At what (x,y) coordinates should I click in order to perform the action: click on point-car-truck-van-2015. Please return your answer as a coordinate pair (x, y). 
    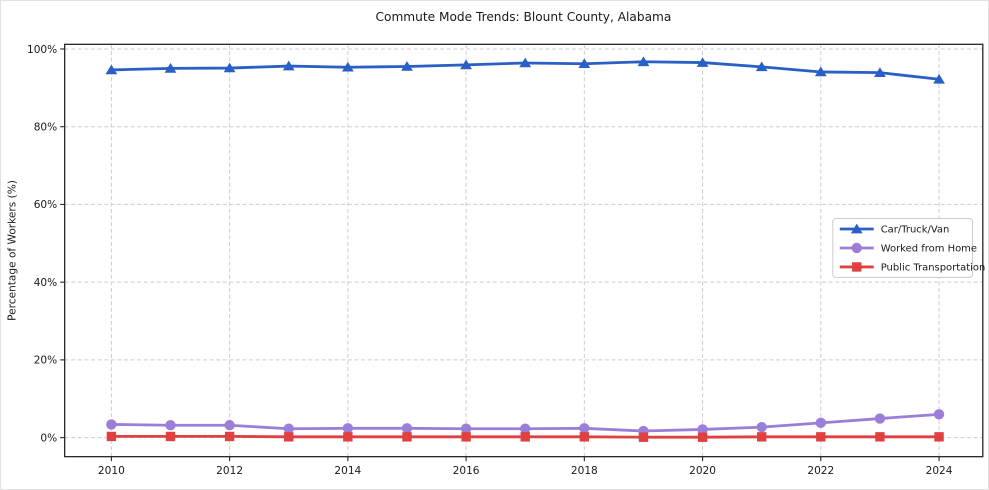
    Looking at the image, I should click on (407, 66).